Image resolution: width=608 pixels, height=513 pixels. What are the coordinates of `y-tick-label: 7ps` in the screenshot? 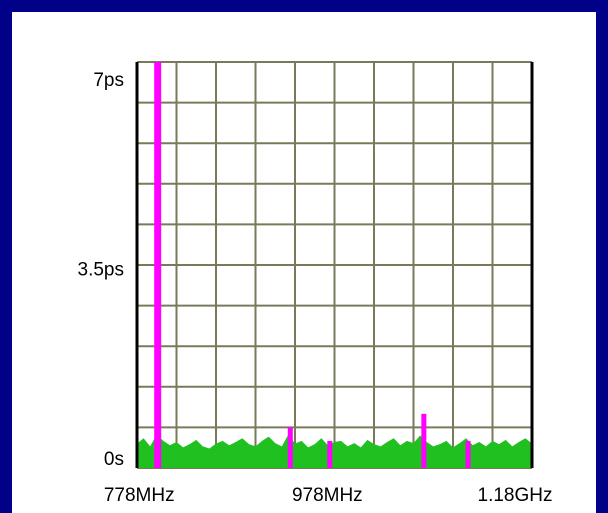 It's located at (108, 80).